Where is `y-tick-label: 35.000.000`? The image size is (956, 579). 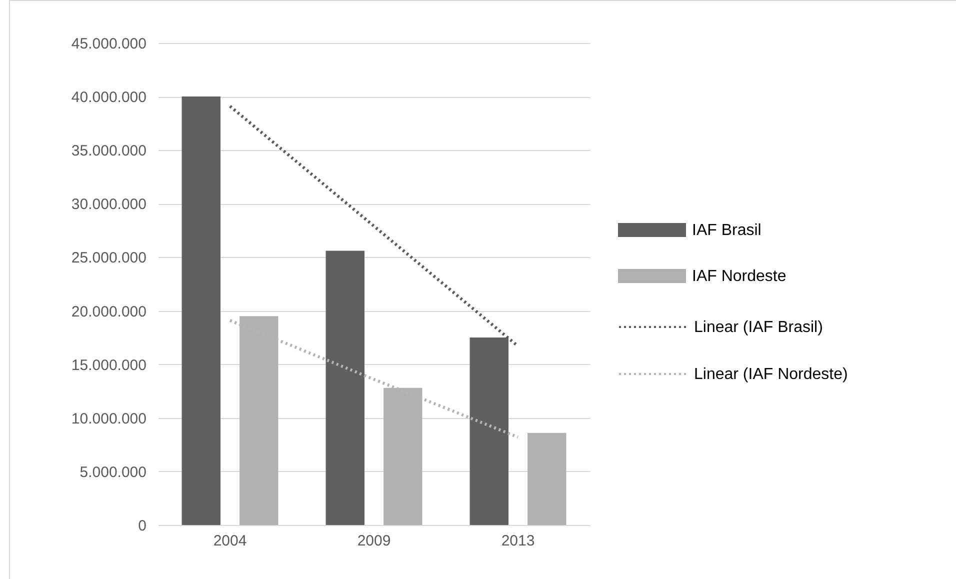 y-tick-label: 35.000.000 is located at coordinates (108, 151).